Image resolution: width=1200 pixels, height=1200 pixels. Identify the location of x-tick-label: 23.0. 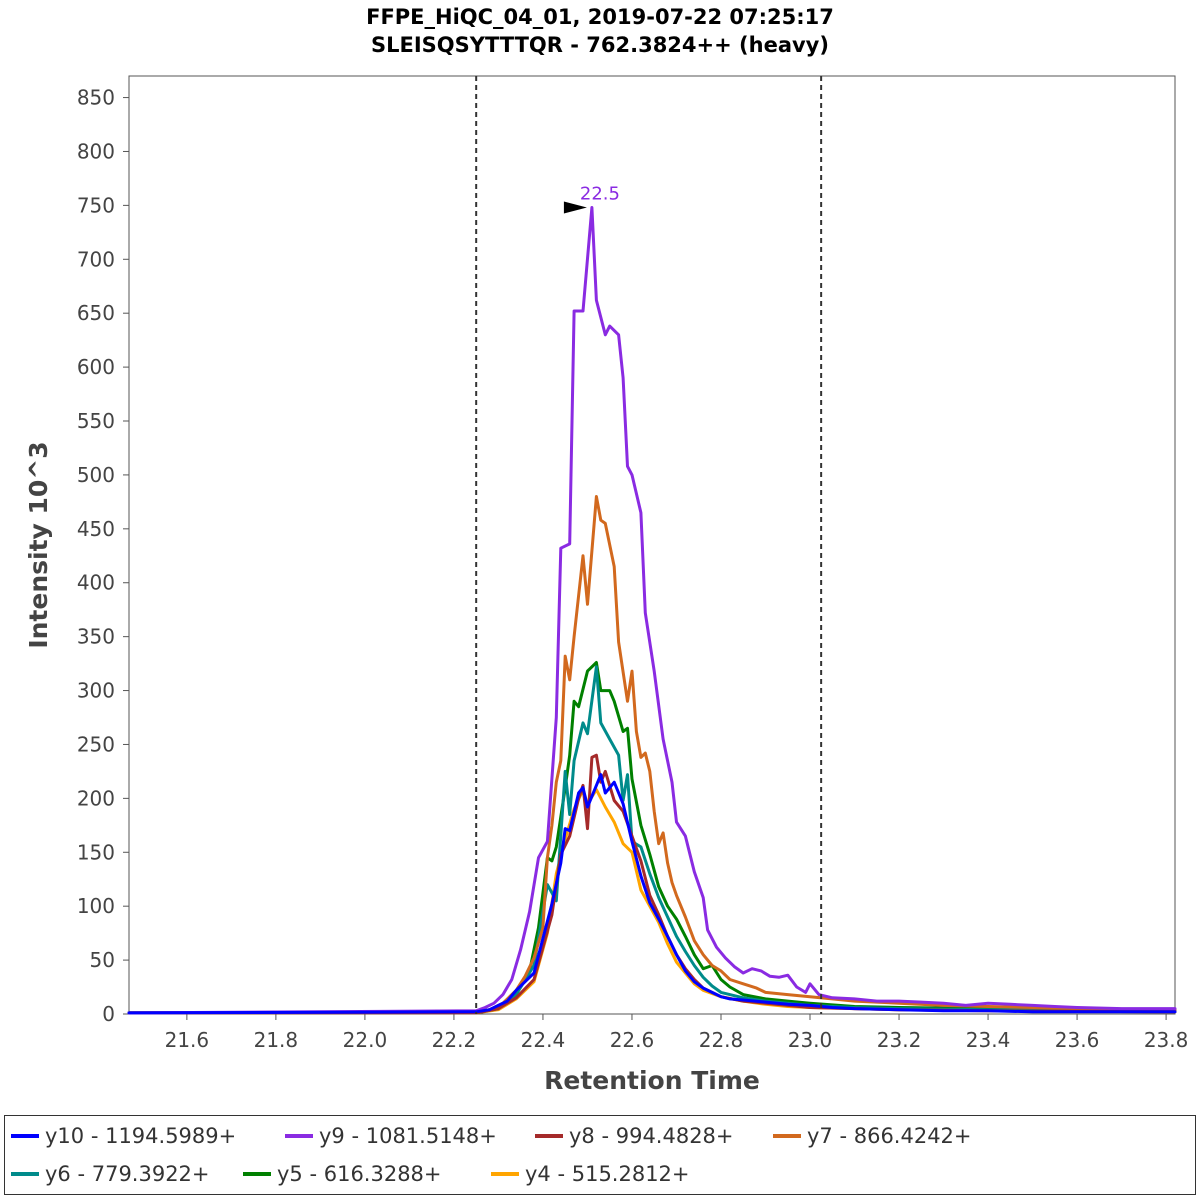
(810, 1040).